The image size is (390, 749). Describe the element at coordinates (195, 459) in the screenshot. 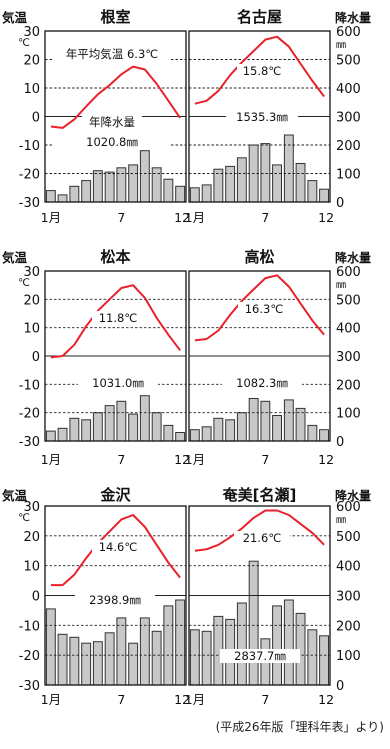

I see `month-tick-label: 1月` at that location.